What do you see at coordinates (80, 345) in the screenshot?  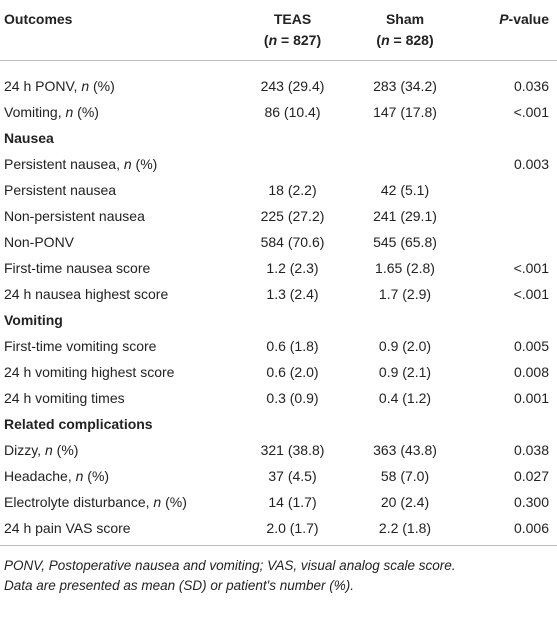 I see `text-segment: First-time vomiting score` at bounding box center [80, 345].